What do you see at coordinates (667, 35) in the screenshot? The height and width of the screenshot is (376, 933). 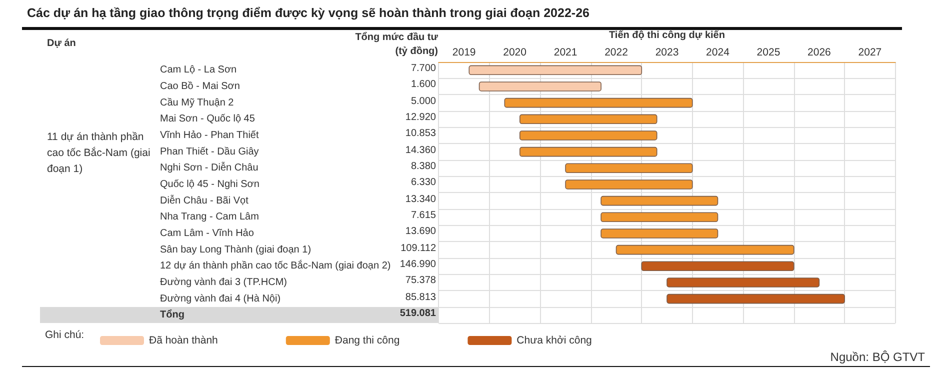 I see `text: Tiến độ thi công dự kiến` at bounding box center [667, 35].